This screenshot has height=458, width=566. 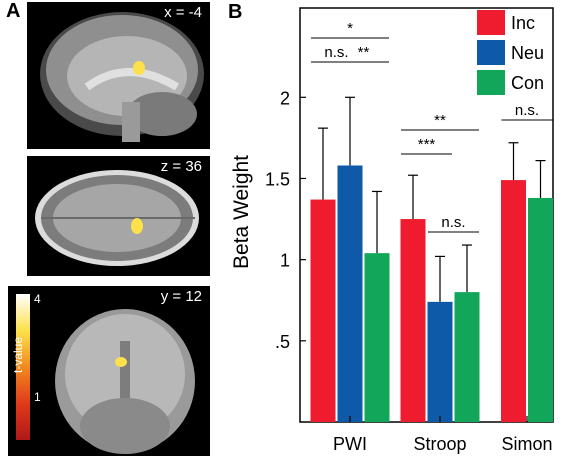 I want to click on y-axis-title: Beta Weight, so click(x=241, y=212).